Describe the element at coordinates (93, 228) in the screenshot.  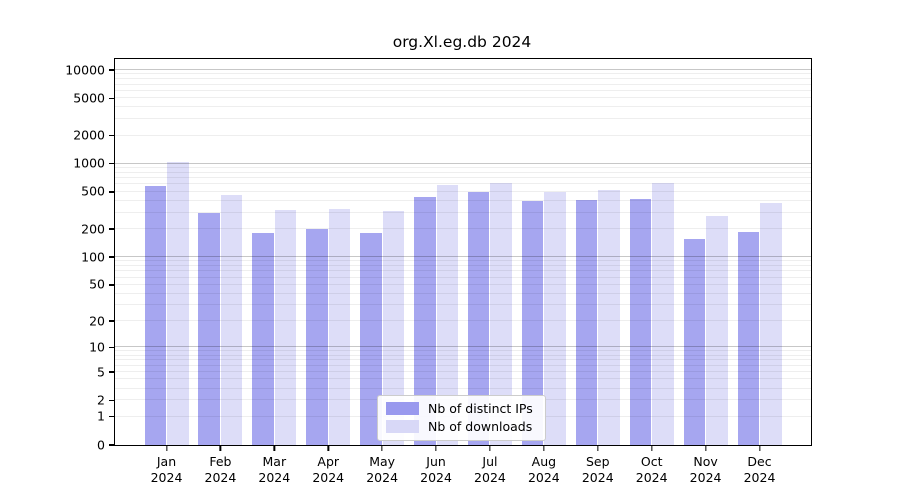
I see `y-tick-label: 200` at that location.